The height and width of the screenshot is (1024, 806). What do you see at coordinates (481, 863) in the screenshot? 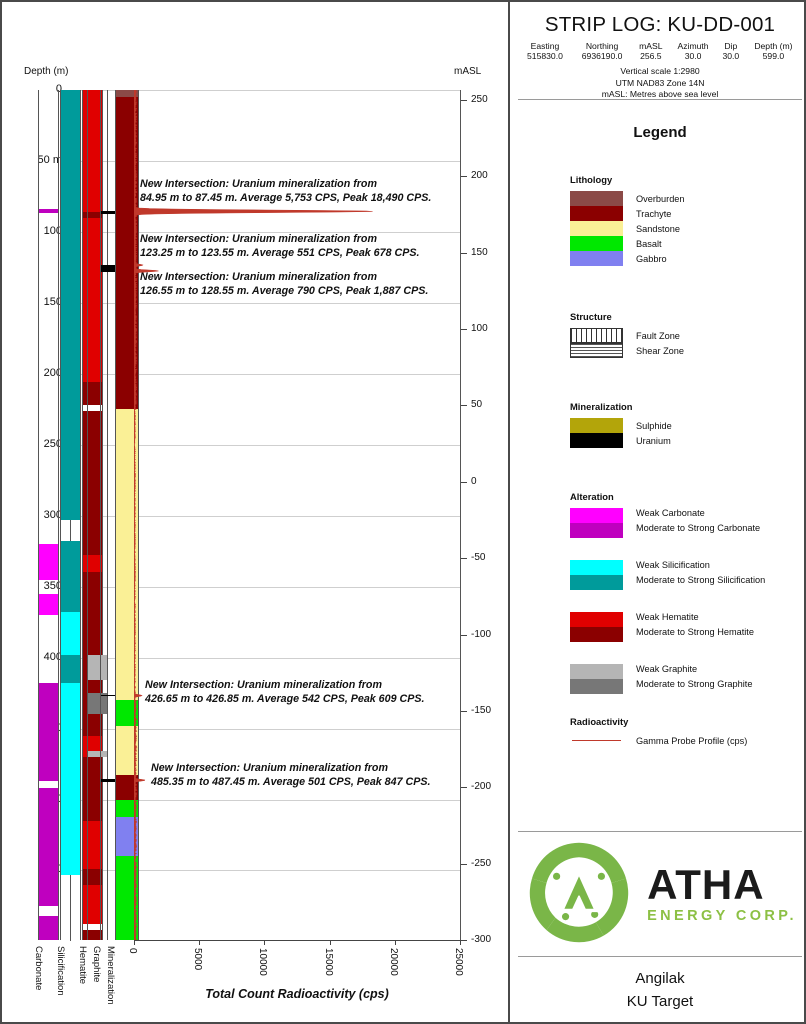
I see `masl-tick-label: -250` at bounding box center [481, 863].